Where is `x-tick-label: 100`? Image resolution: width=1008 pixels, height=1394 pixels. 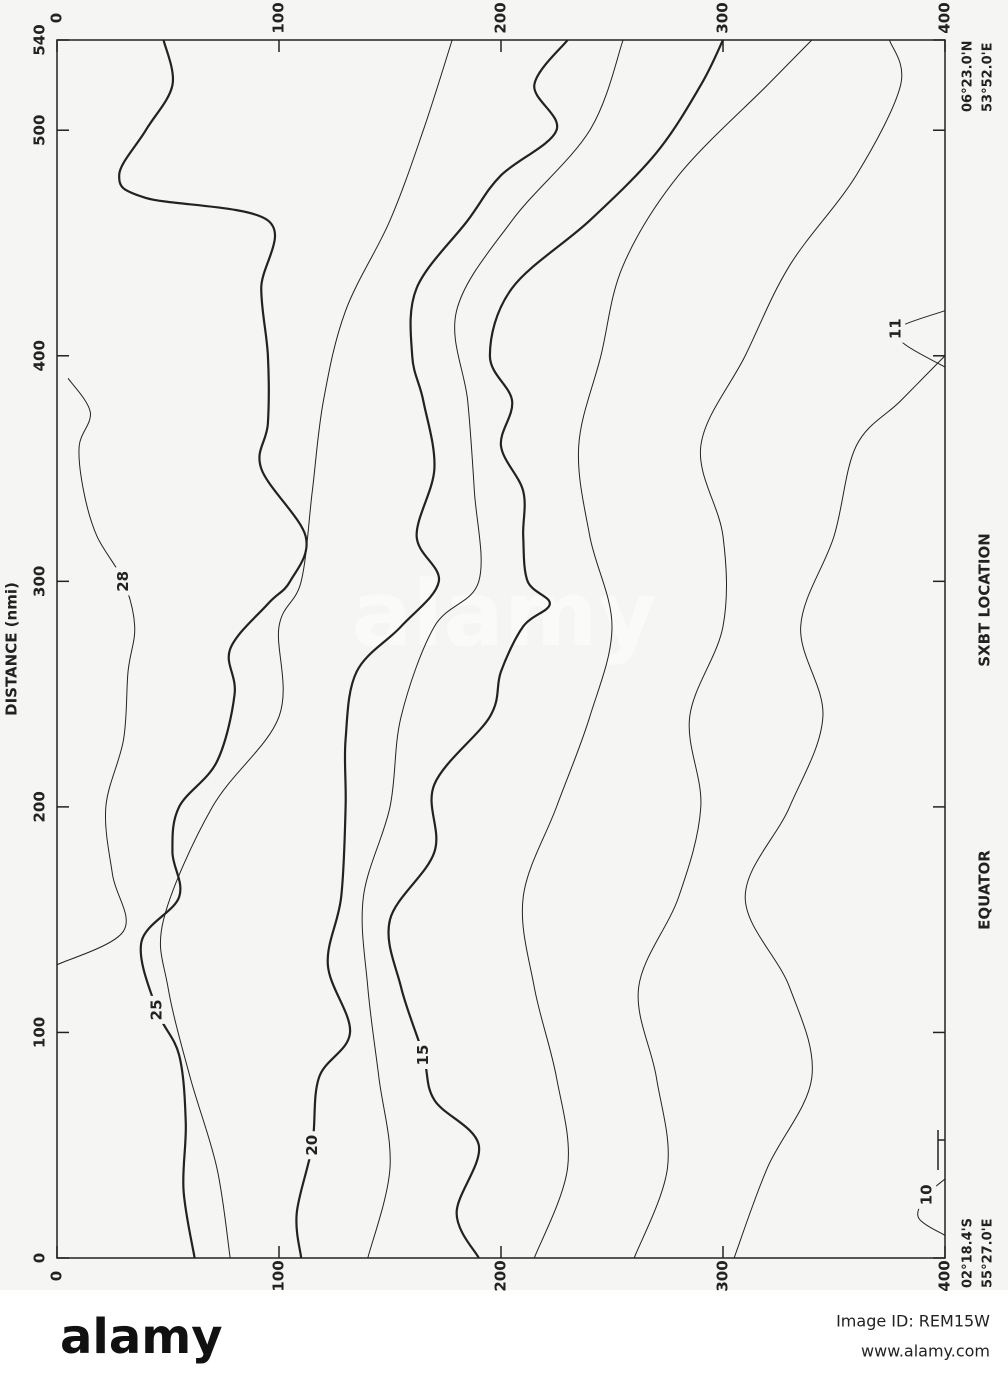 x-tick-label: 100 is located at coordinates (40, 1032).